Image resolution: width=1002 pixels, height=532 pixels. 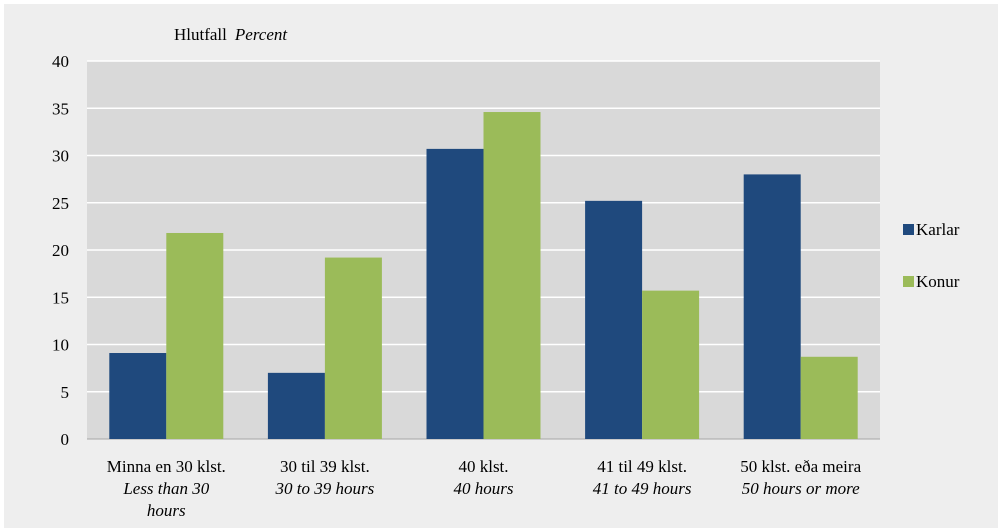 I want to click on x-category-label: 50 klst. eða meira, so click(x=800, y=466).